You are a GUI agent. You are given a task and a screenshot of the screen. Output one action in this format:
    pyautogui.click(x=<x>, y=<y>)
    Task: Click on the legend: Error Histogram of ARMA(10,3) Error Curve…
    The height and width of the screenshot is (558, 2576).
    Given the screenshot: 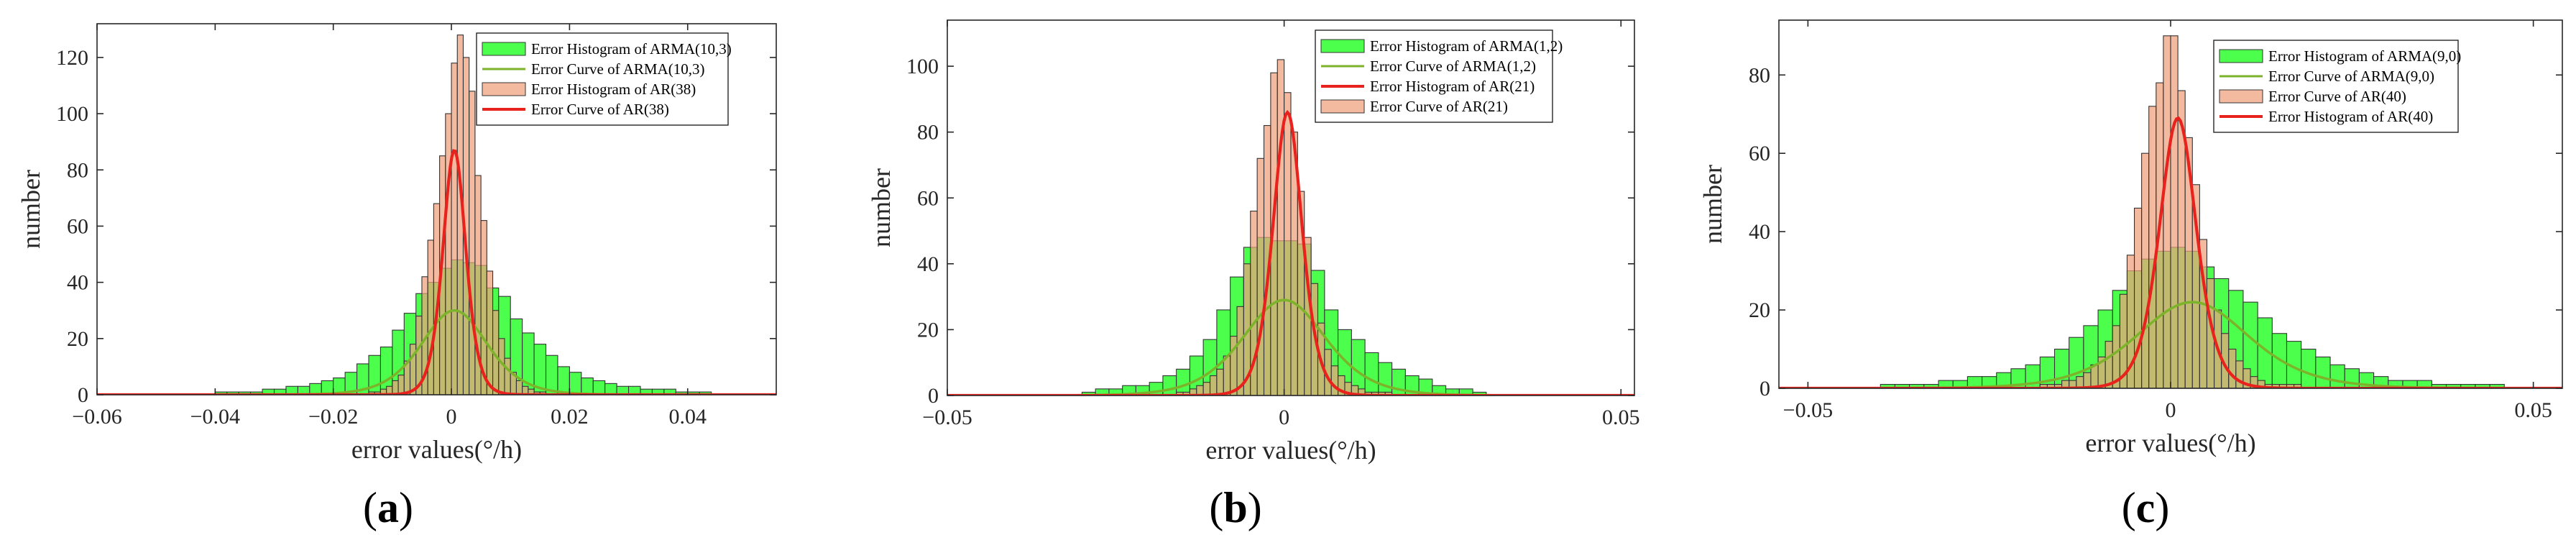 What is the action you would take?
    pyautogui.click(x=604, y=79)
    